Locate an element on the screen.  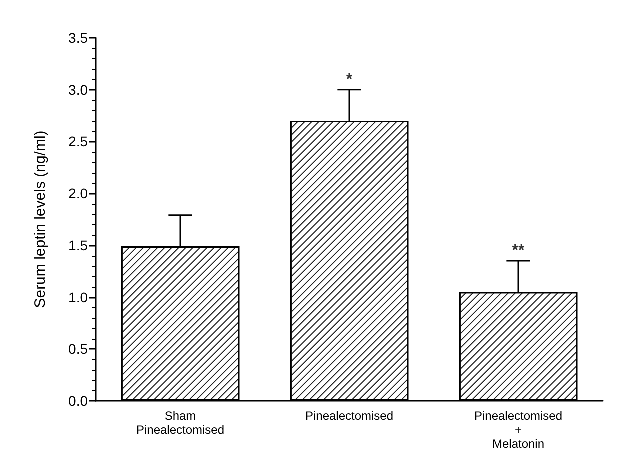
x-tick-label: Pinealectomised + Melatonin is located at coordinates (518, 430).